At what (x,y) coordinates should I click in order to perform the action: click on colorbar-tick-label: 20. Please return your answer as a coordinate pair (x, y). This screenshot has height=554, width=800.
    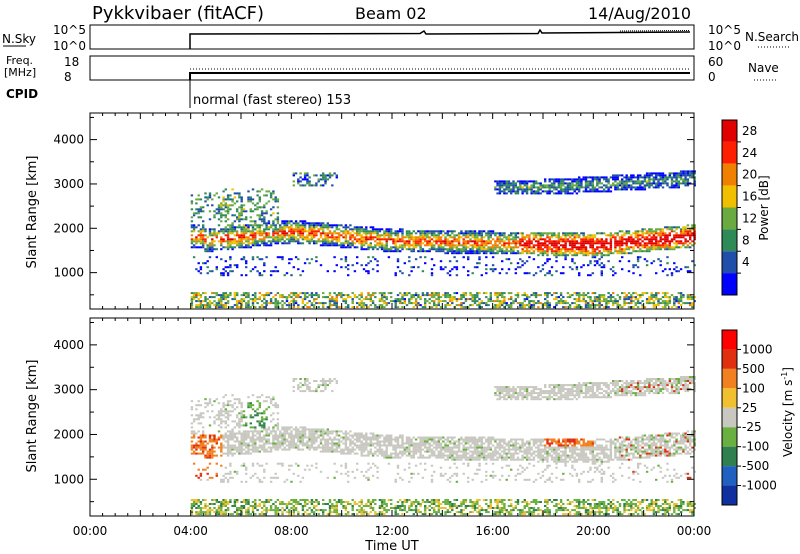
    Looking at the image, I should click on (749, 175).